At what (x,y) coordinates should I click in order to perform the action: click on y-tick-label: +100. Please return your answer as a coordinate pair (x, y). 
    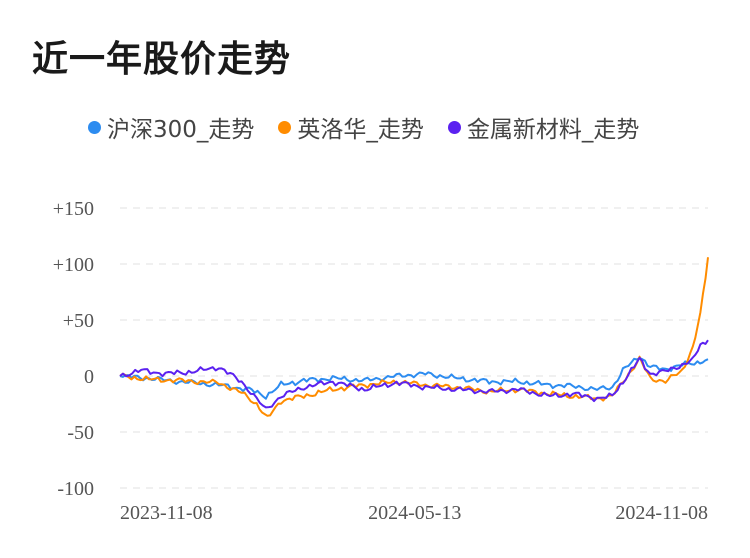
    Looking at the image, I should click on (73, 265).